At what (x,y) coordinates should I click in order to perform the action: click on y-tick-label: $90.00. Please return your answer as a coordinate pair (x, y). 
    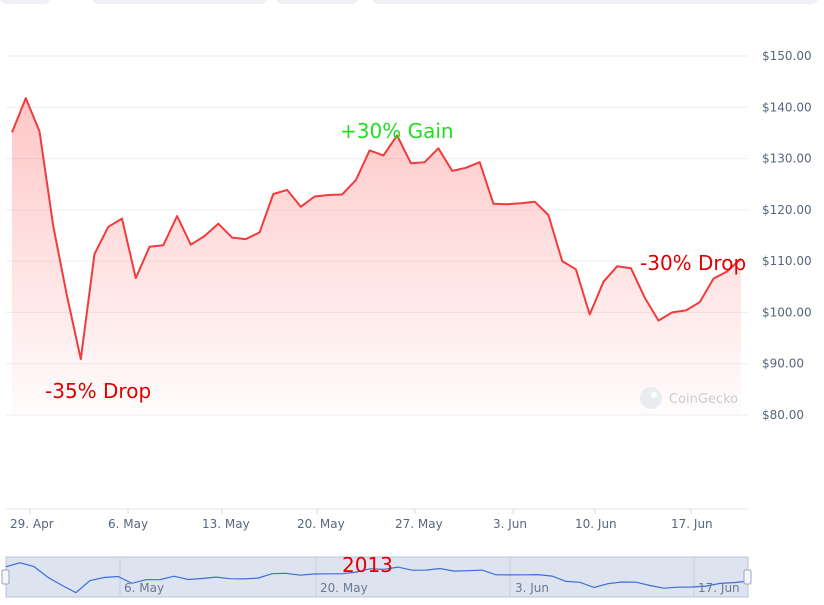
    Looking at the image, I should click on (783, 364).